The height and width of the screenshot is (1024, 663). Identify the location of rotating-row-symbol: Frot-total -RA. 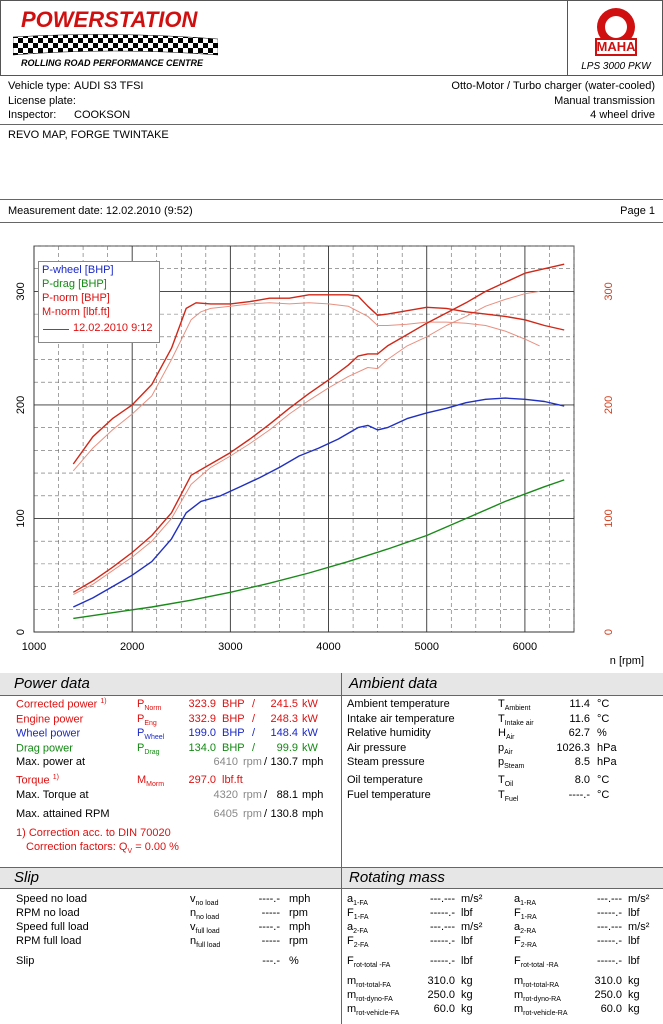
(536, 962).